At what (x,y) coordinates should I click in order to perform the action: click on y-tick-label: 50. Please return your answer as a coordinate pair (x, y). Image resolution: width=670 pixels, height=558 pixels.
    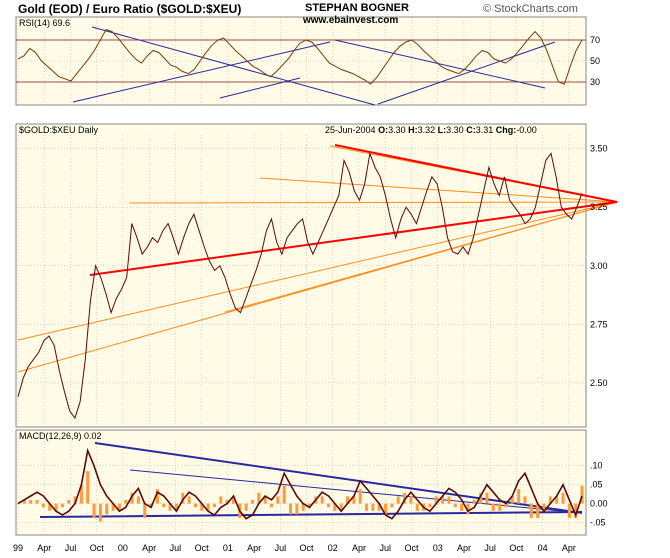
    Looking at the image, I should click on (595, 61).